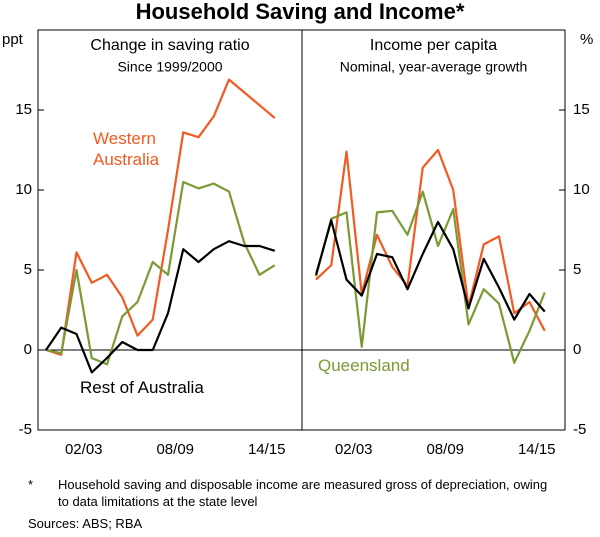 Image resolution: width=600 pixels, height=537 pixels. What do you see at coordinates (126, 149) in the screenshot?
I see `series-label: Western Australia` at bounding box center [126, 149].